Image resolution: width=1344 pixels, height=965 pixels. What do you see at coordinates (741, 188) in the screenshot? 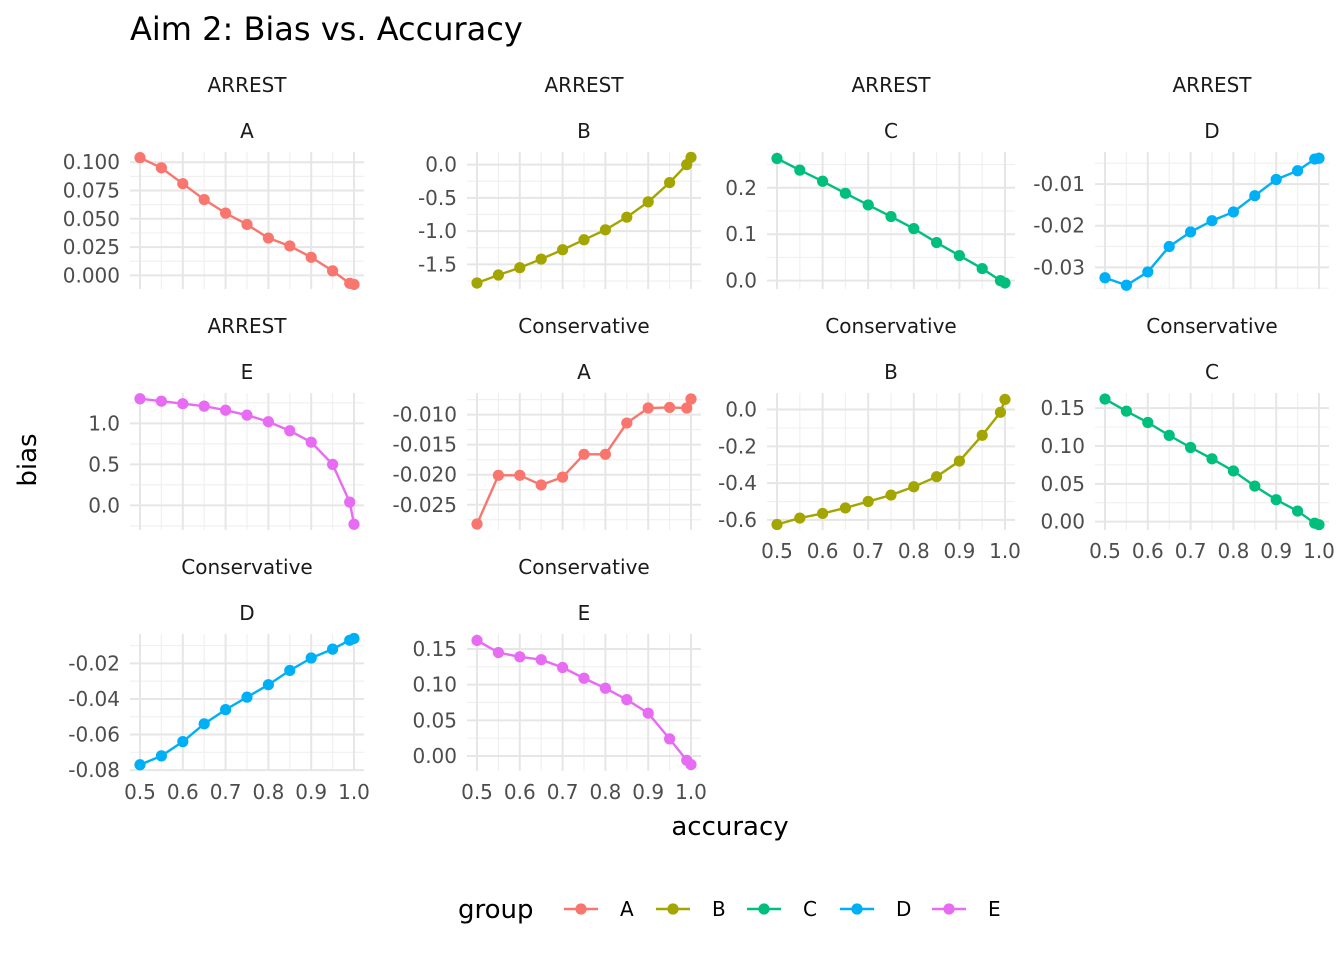
I see `y-tick-label: 0.2` at bounding box center [741, 188].